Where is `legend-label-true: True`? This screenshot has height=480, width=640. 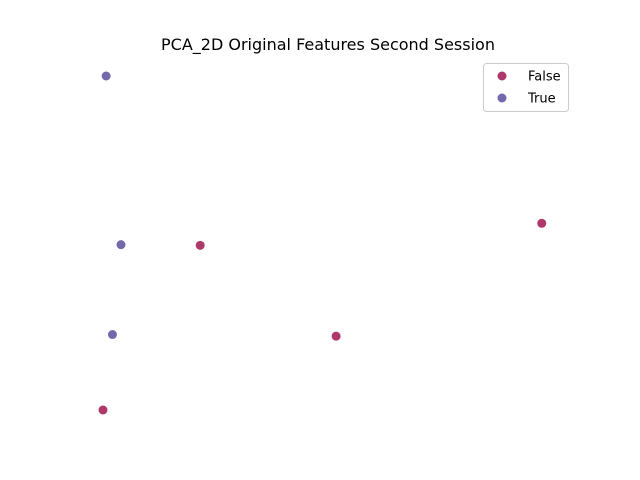 legend-label-true: True is located at coordinates (541, 99).